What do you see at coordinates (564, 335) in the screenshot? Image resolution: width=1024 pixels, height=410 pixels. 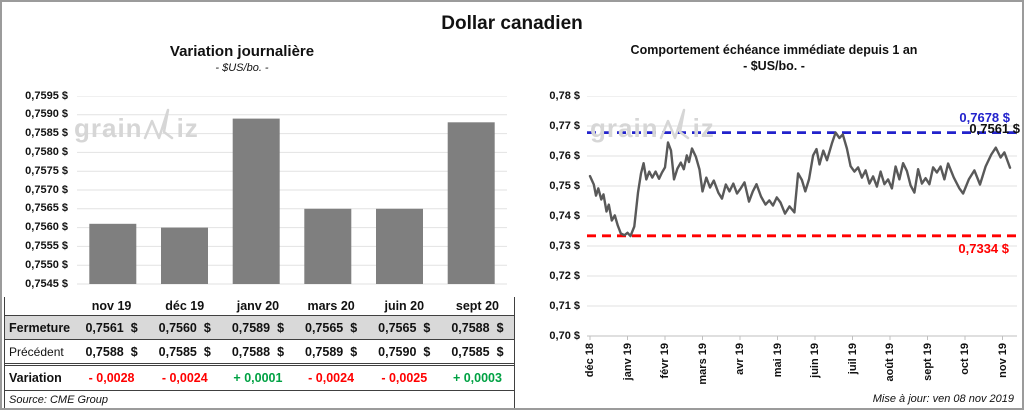 I see `y-tick-label: 0,70 $` at bounding box center [564, 335].